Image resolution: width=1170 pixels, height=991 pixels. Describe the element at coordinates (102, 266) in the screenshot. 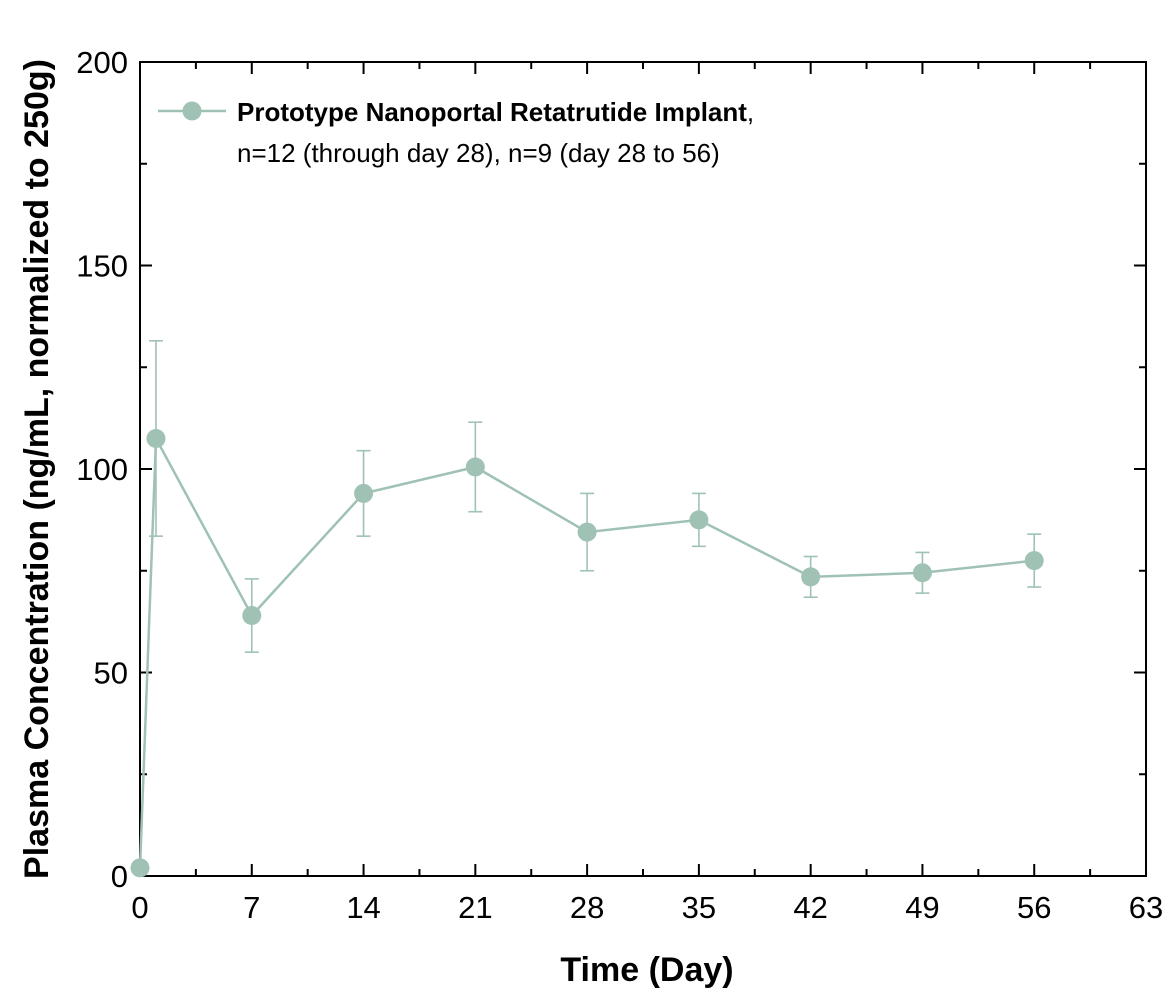

I see `y-tick-label: 150` at that location.